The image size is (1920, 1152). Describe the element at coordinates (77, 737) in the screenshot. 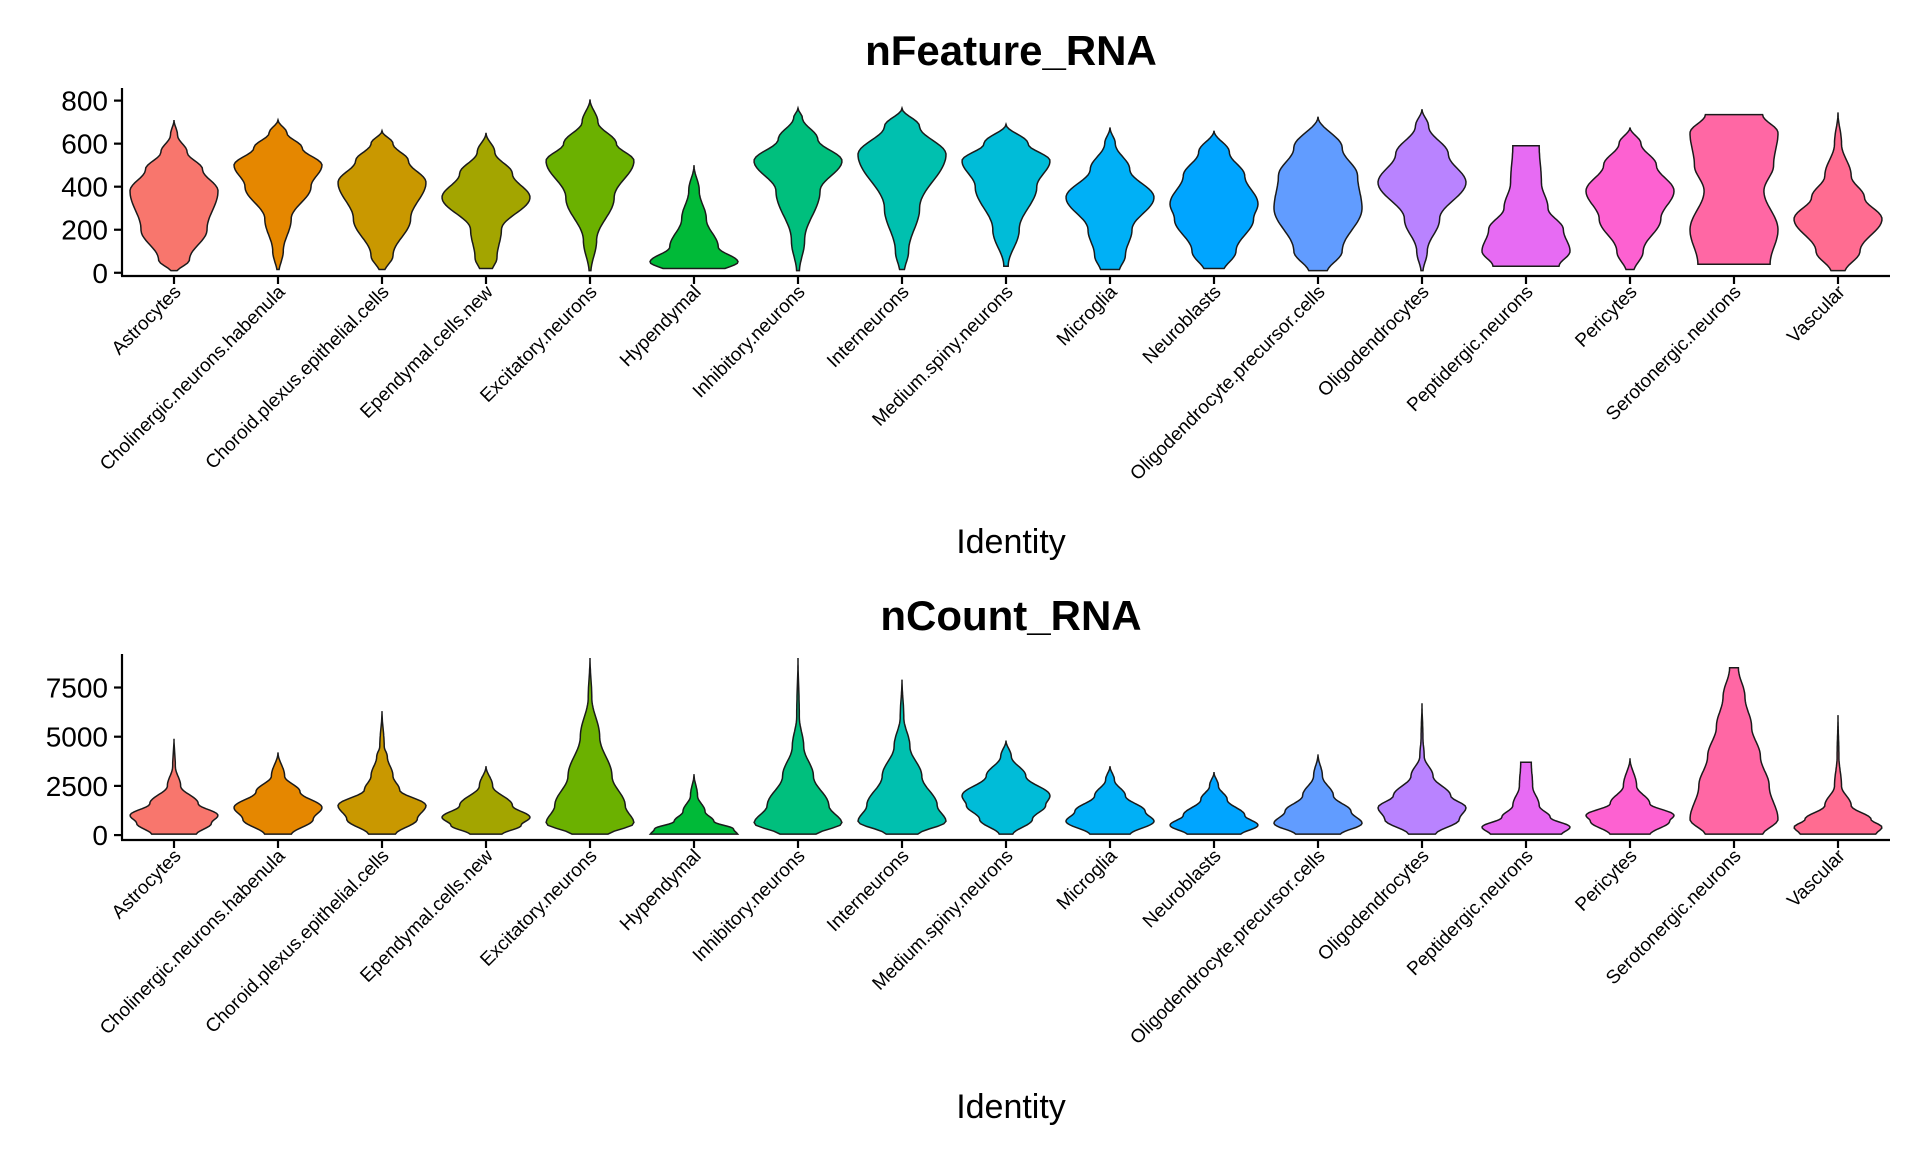

I see `y-tick-label: 5000` at that location.